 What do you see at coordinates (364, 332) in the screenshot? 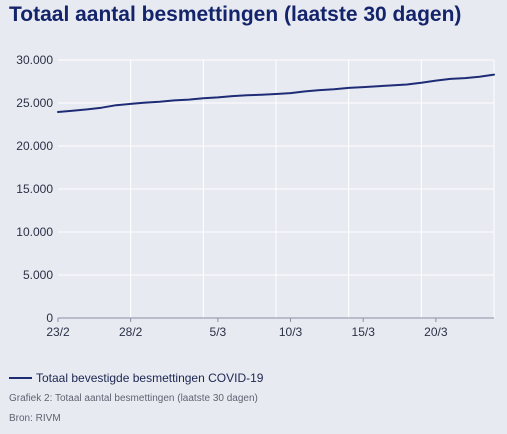
I see `x-tick-label: 15/3` at bounding box center [364, 332].